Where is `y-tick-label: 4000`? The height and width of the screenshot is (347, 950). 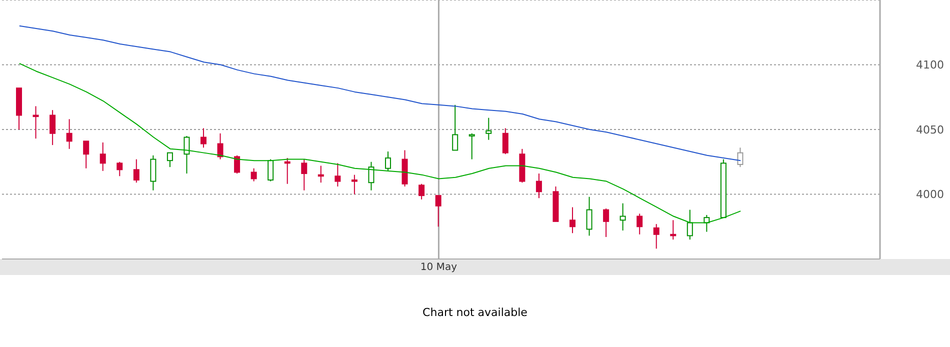
y-tick-label: 4000 is located at coordinates (930, 195).